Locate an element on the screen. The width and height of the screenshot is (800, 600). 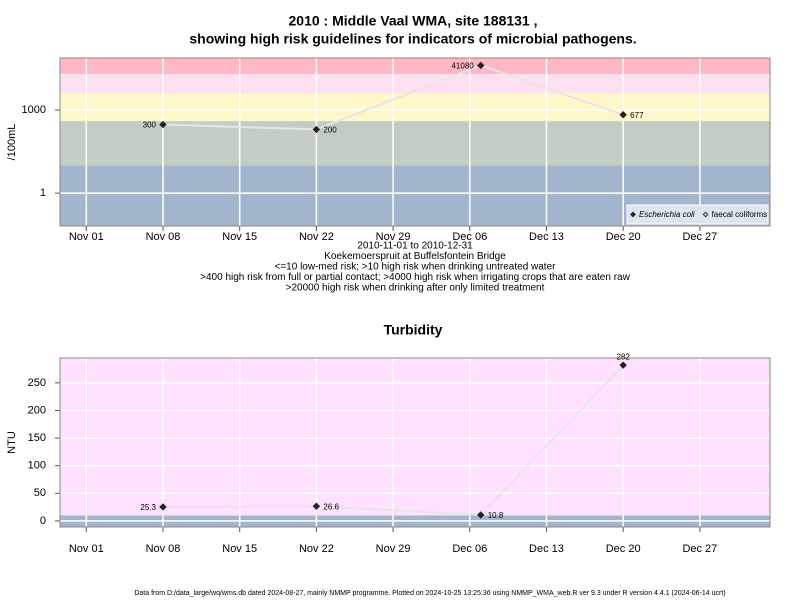
y-axis-label: /100mL is located at coordinates (12, 142).